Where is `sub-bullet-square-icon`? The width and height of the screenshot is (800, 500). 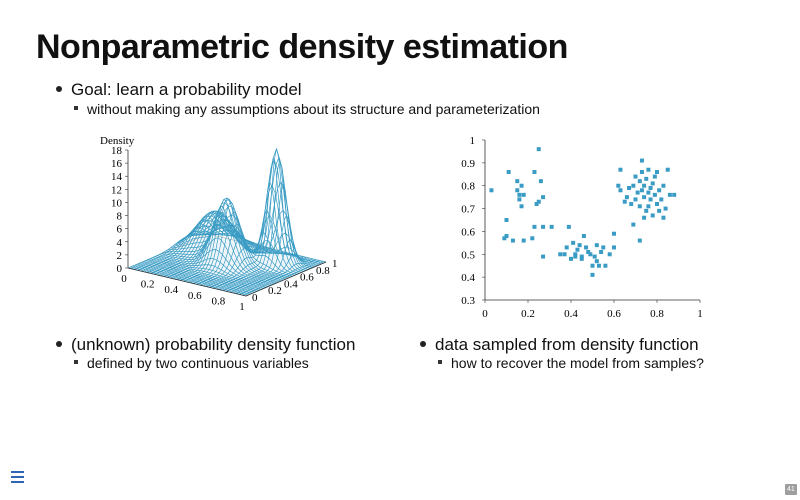
sub-bullet-square-icon is located at coordinates (76, 362).